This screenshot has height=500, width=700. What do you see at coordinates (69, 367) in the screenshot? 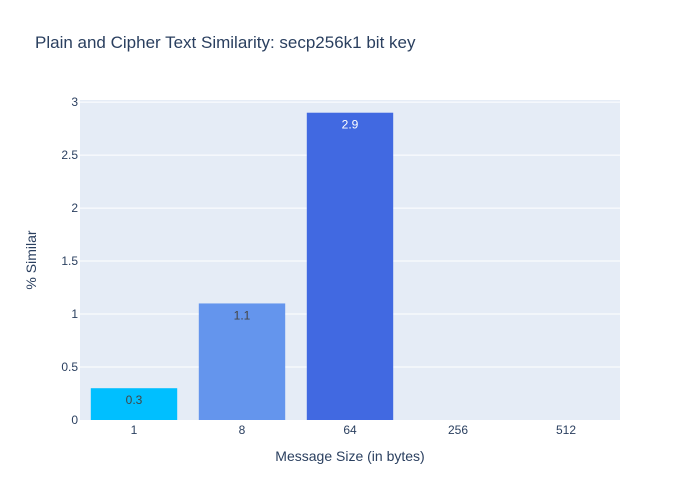
I see `y-tick-label: 0.5` at bounding box center [69, 367].